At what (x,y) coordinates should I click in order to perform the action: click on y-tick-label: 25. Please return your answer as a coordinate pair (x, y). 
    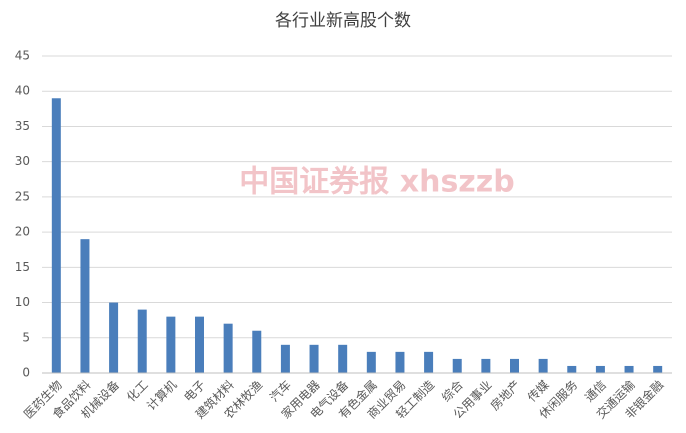
    Looking at the image, I should click on (22, 196).